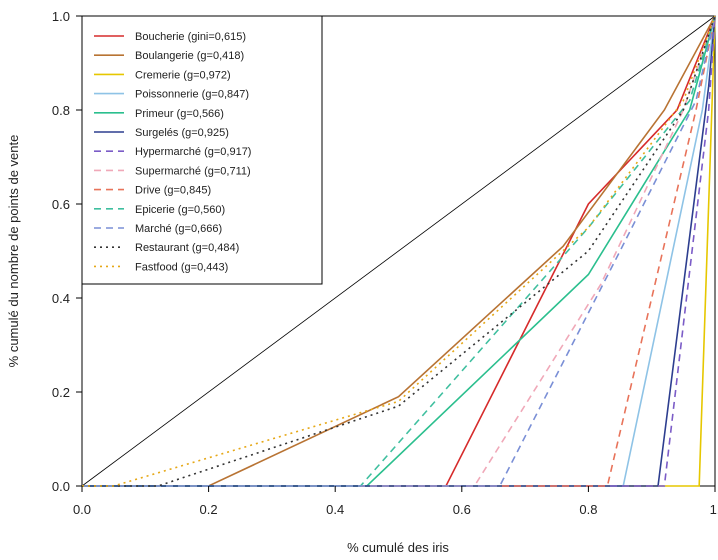  What do you see at coordinates (180, 210) in the screenshot?
I see `legend-label: Epicerie (g=0,560)` at bounding box center [180, 210].